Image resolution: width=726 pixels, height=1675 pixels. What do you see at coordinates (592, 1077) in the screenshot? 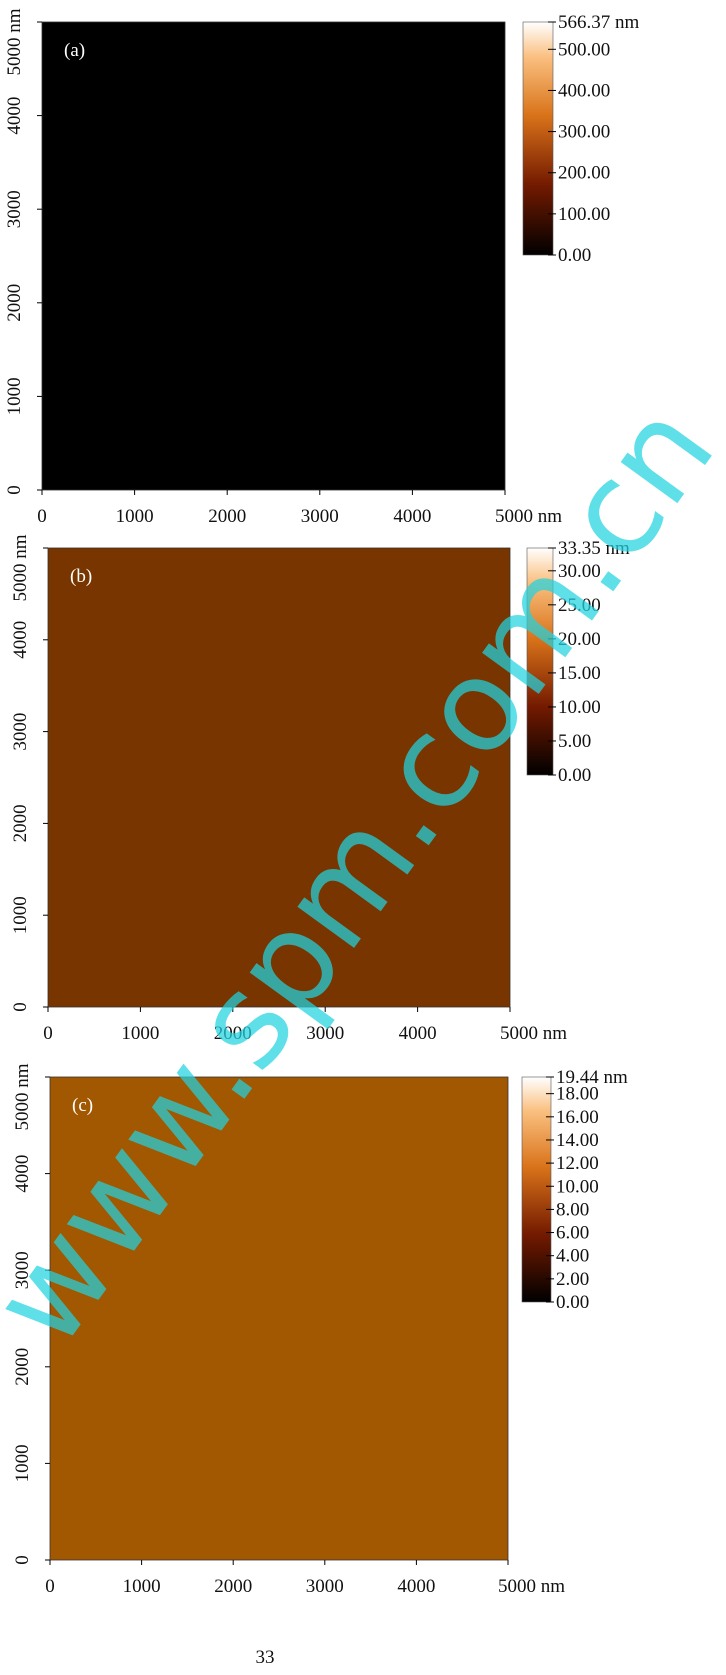
I see `colorbar-label: 19.44 nm` at bounding box center [592, 1077].